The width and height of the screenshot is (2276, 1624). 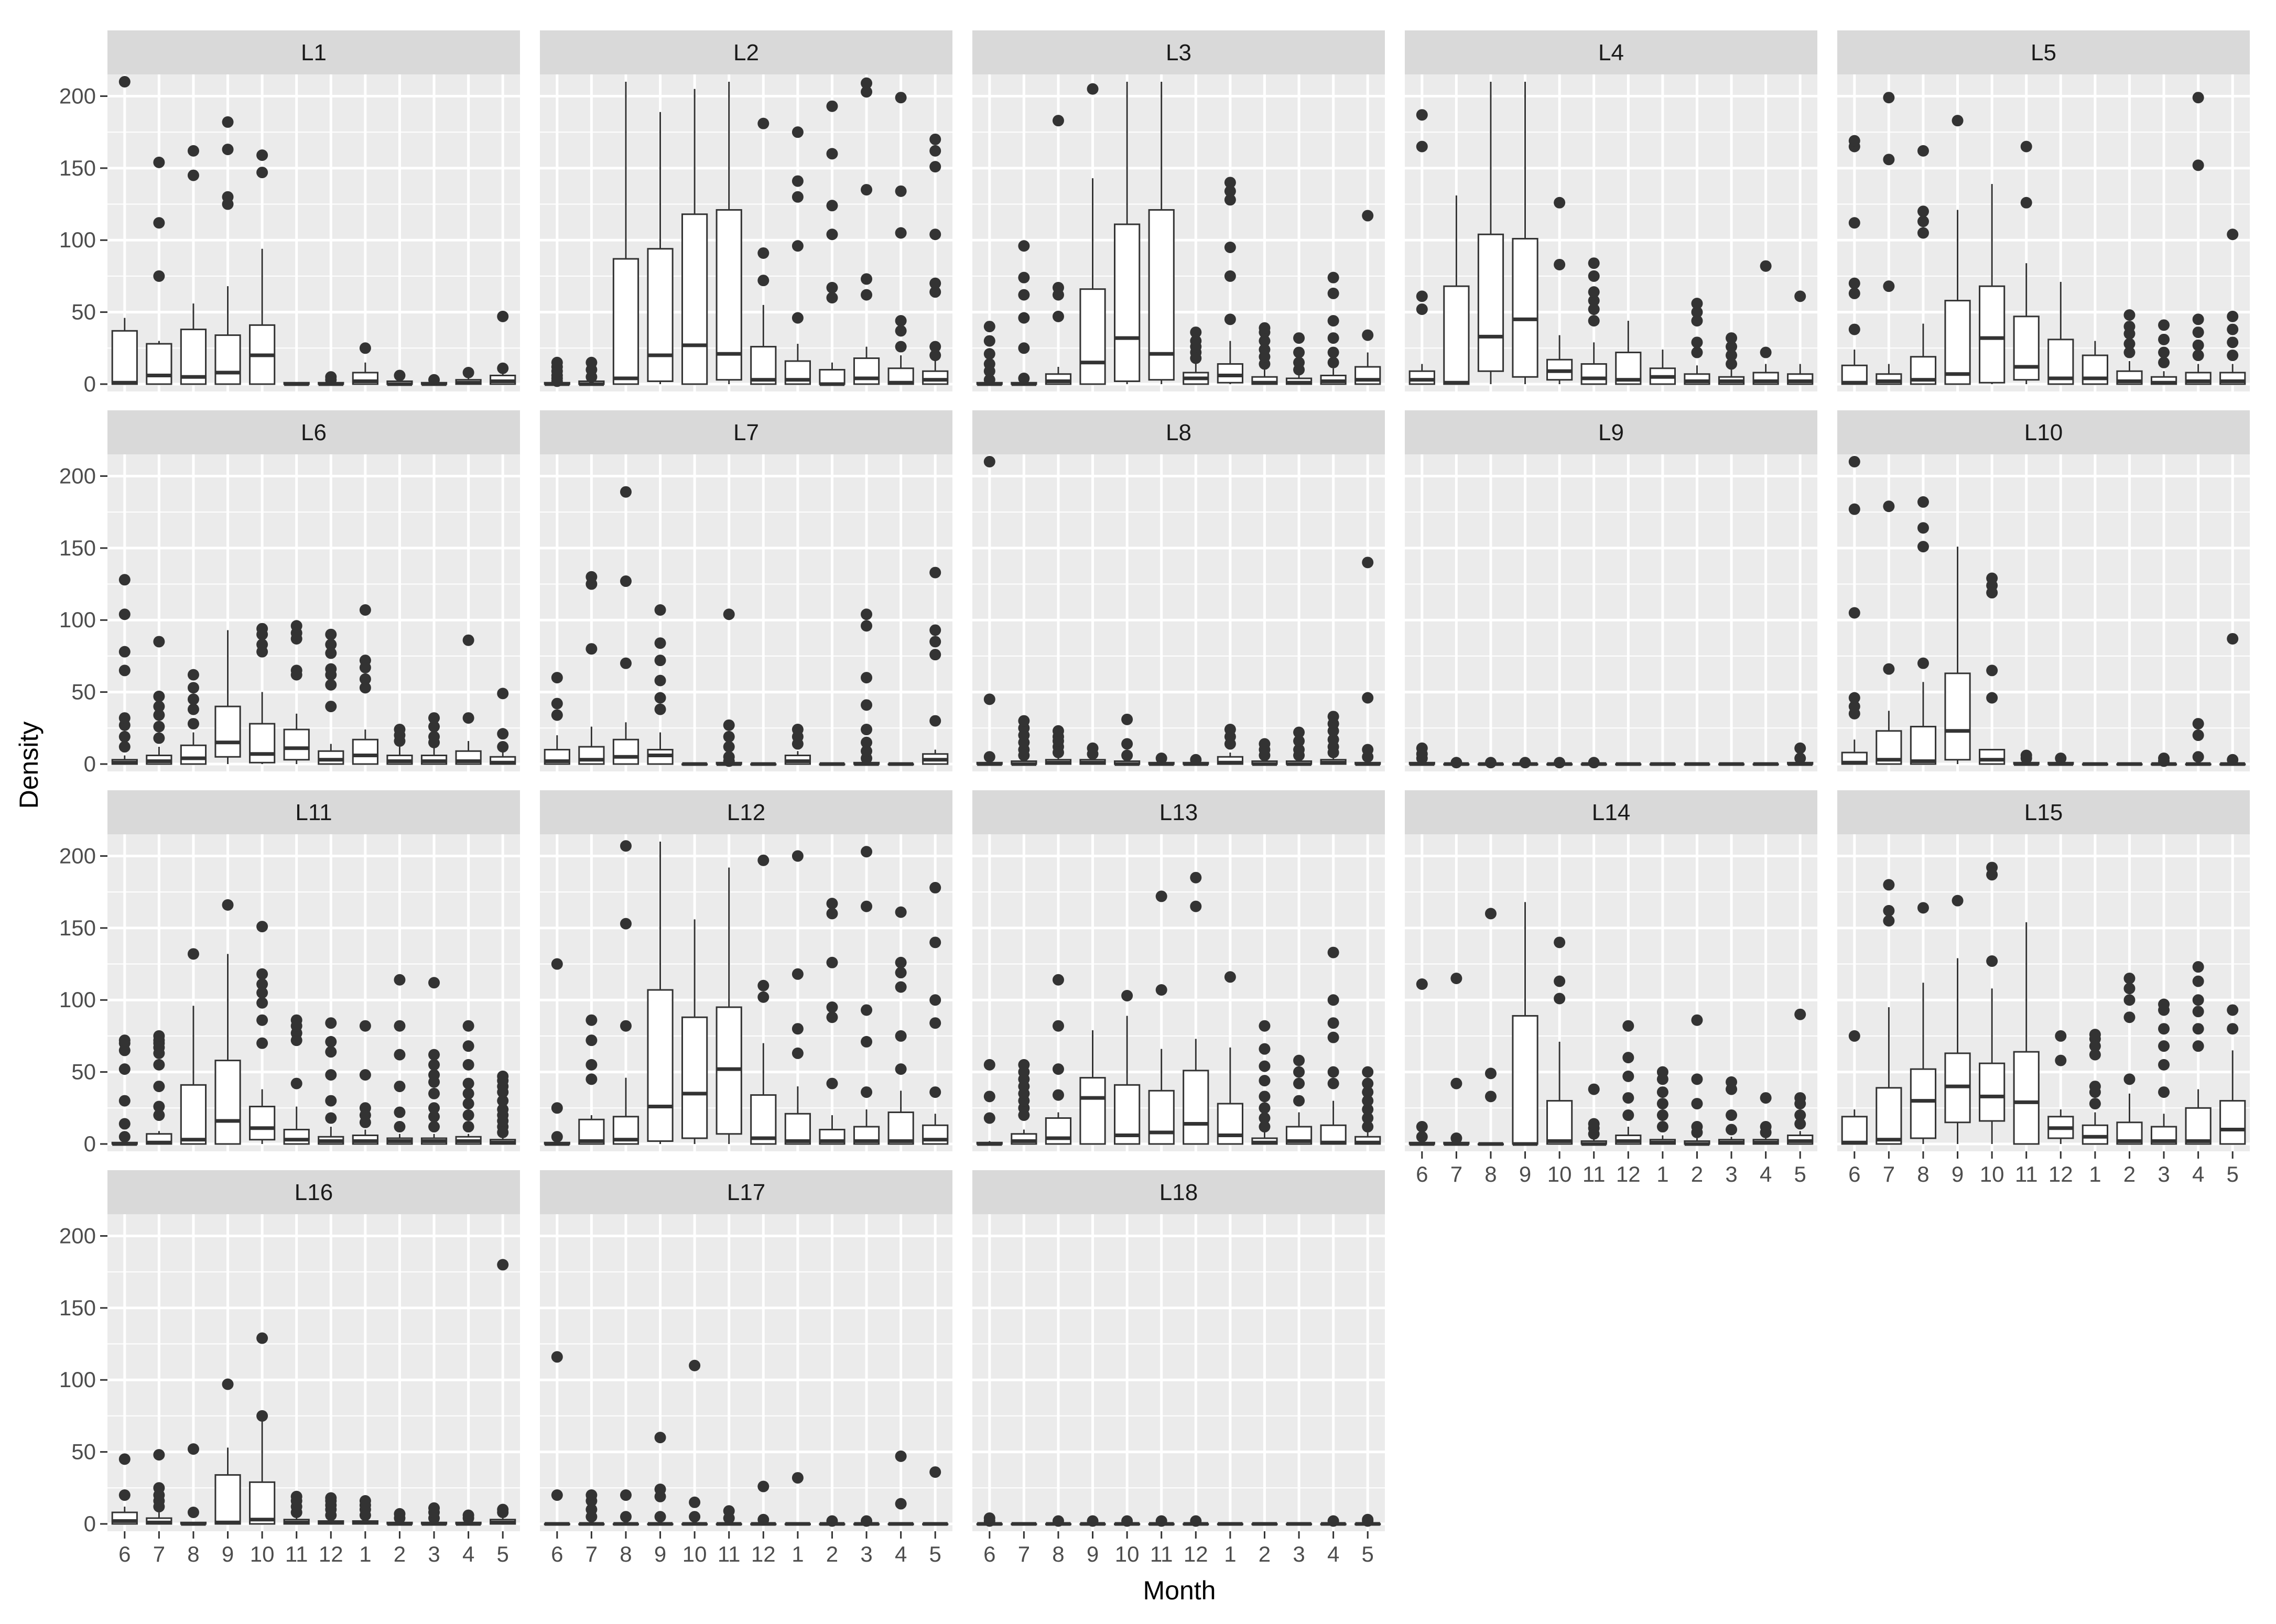 I want to click on x-tick-label: 6, so click(x=1854, y=1174).